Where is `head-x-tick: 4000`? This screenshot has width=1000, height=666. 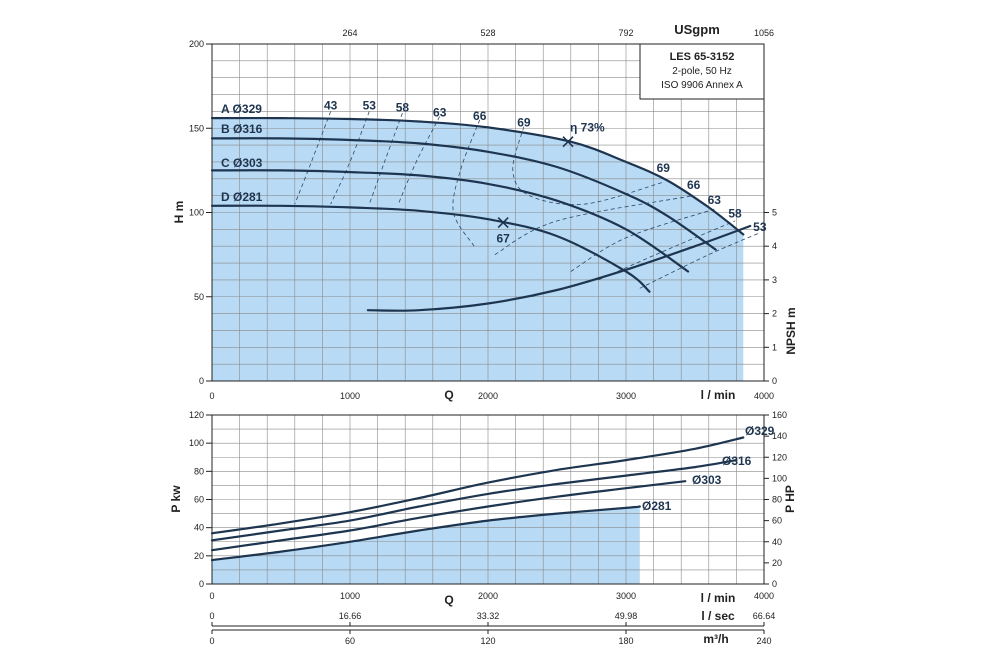
head-x-tick: 4000 is located at coordinates (764, 396).